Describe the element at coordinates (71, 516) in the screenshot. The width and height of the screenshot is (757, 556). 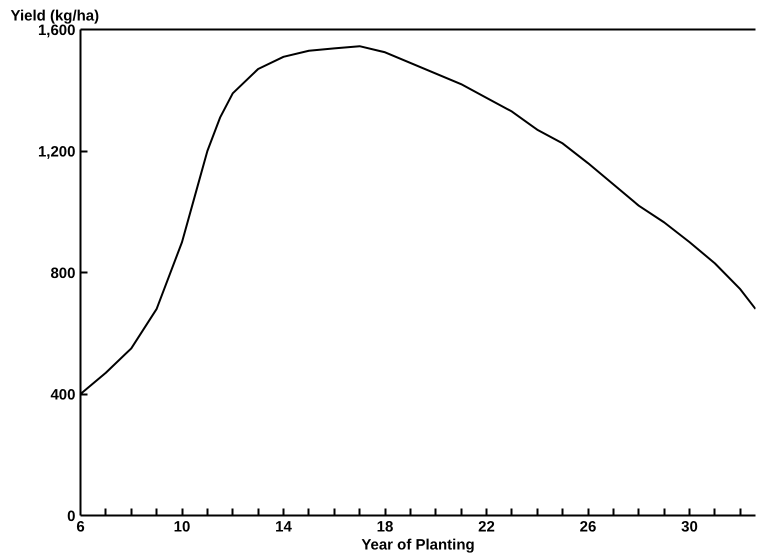
I see `y-tick-label: 0` at that location.